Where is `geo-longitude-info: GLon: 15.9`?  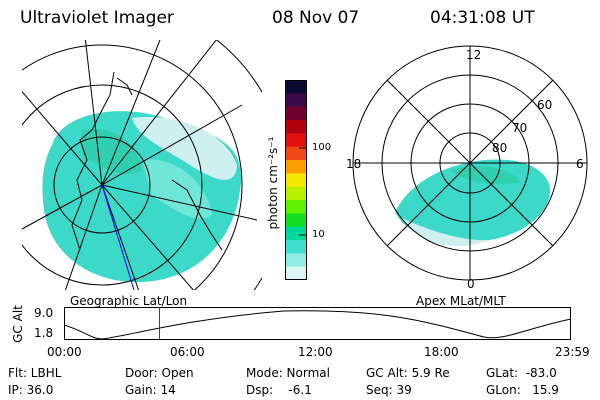
geo-longitude-info: GLon: 15.9 is located at coordinates (522, 390).